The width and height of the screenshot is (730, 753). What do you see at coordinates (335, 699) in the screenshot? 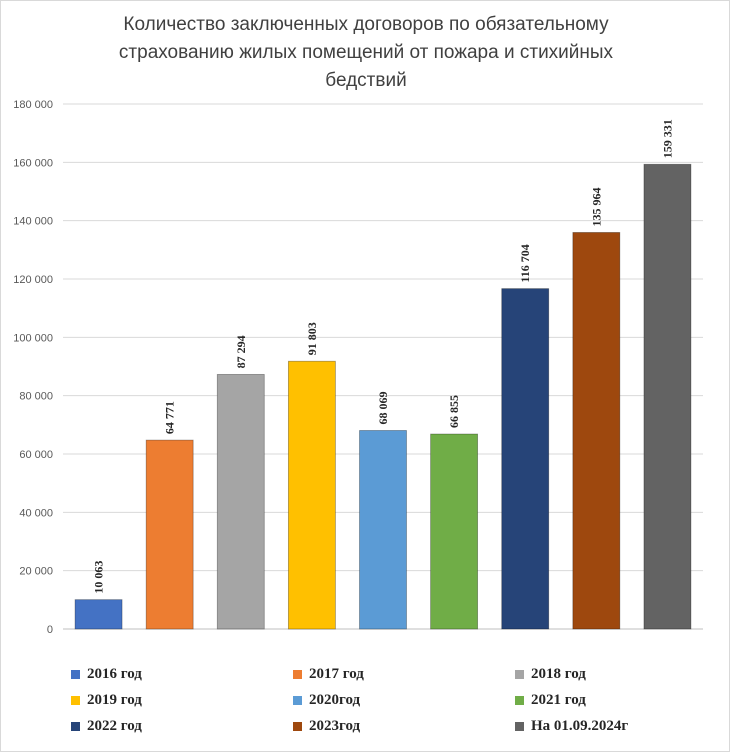
I see `legend-label: 2020год` at bounding box center [335, 699].